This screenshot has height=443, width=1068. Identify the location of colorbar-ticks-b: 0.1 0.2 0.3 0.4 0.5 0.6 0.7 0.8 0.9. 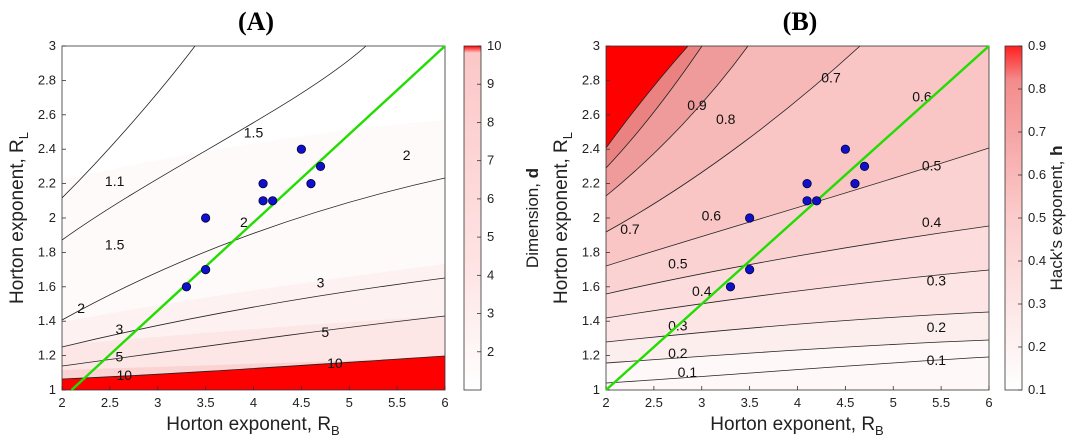
(1032, 217).